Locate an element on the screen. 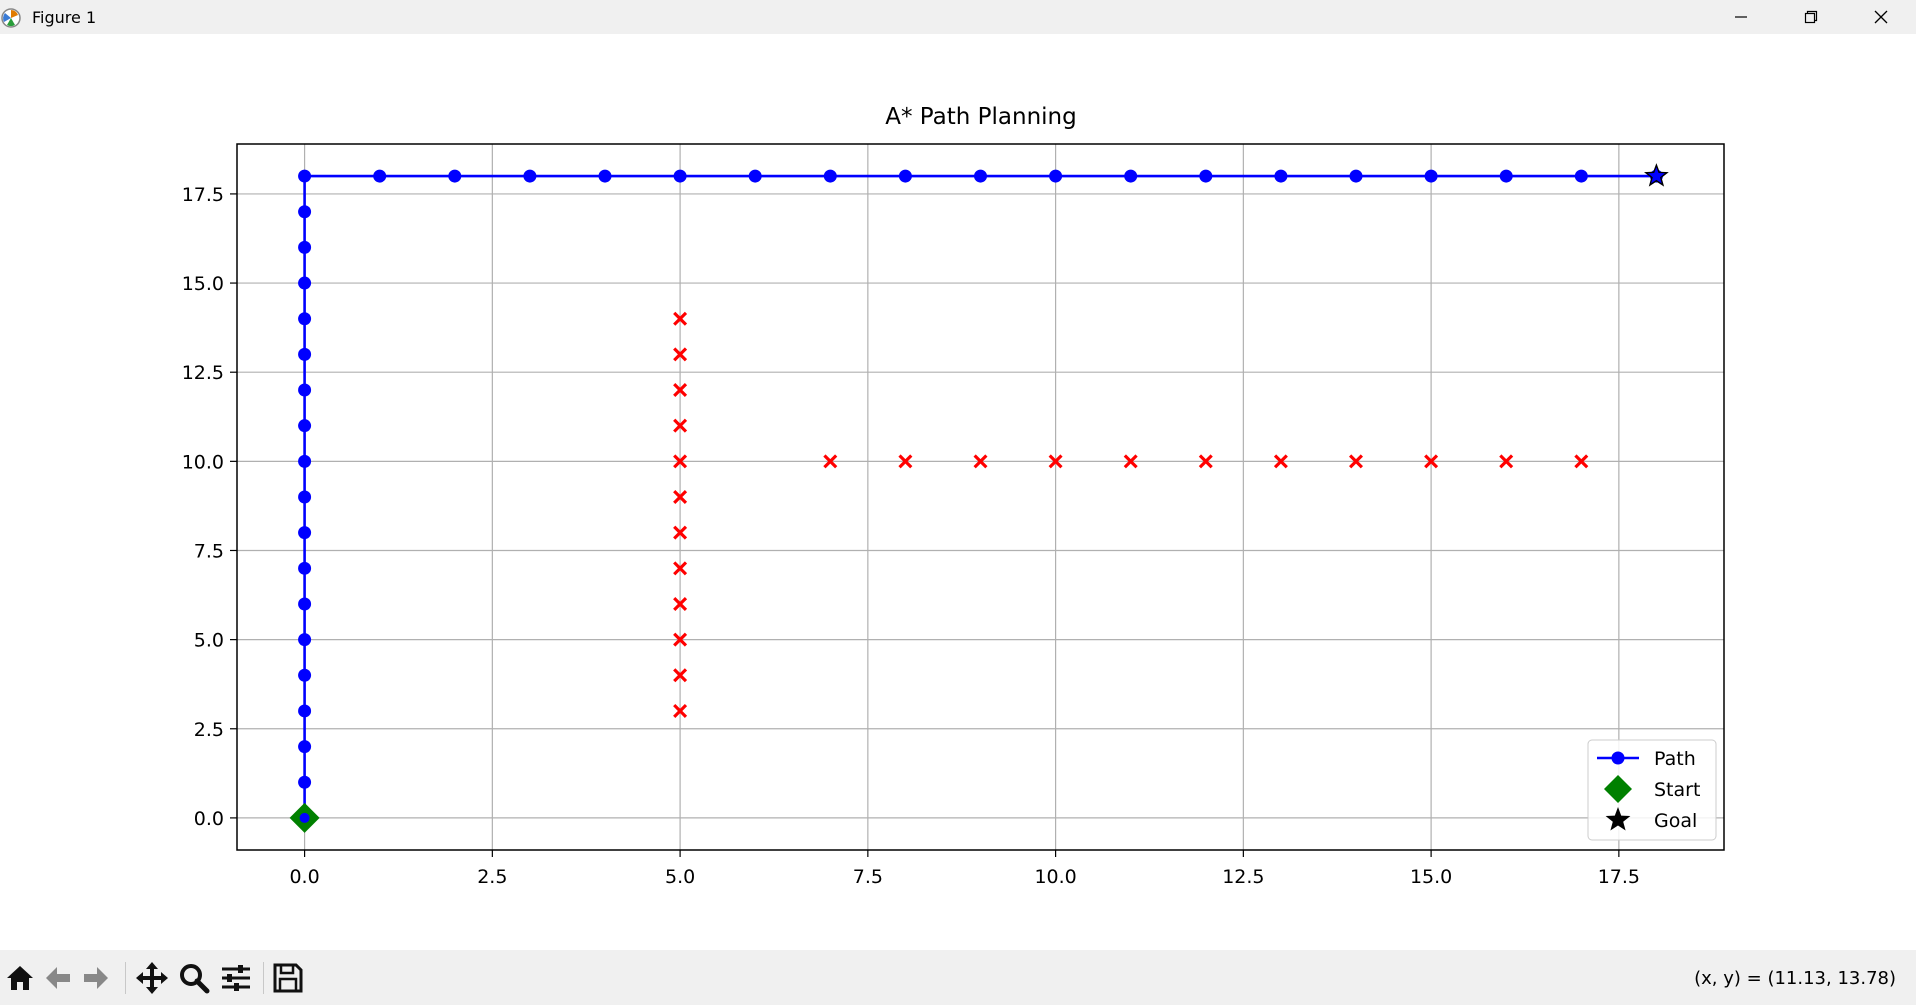 The height and width of the screenshot is (1005, 1916). minimize-button is located at coordinates (1741, 17).